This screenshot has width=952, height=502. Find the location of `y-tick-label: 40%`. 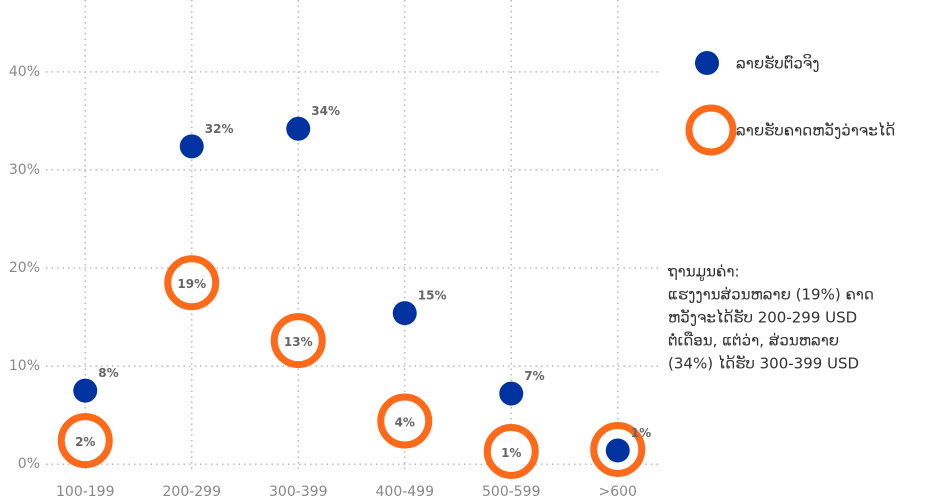

y-tick-label: 40% is located at coordinates (24, 72).